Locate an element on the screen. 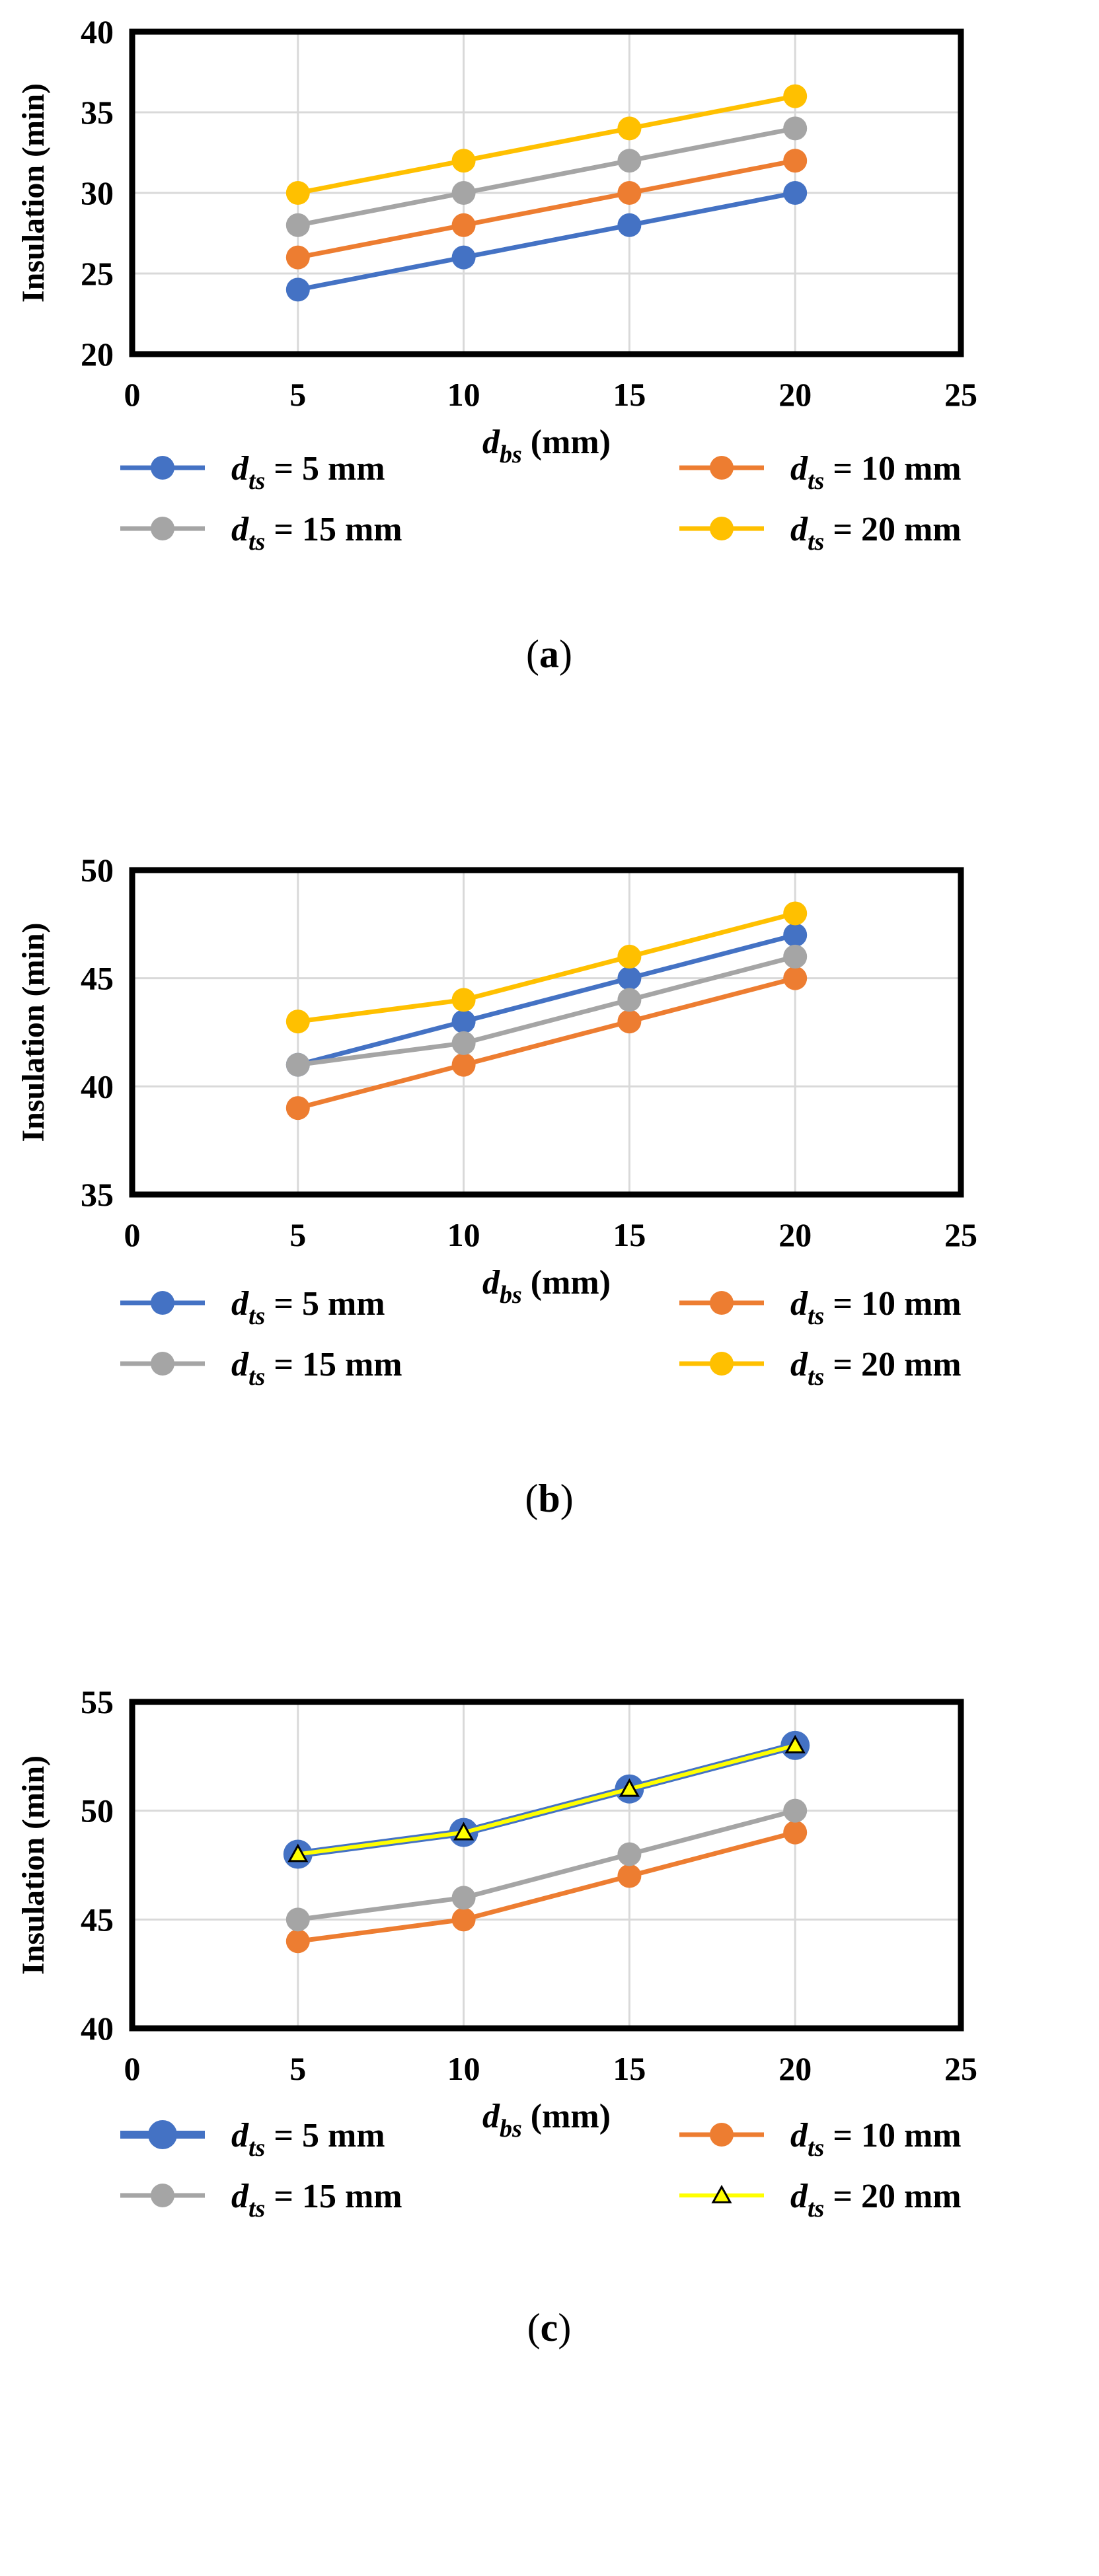 This screenshot has height=2576, width=1099. y-axis-label: Insulation (min) is located at coordinates (33, 193).